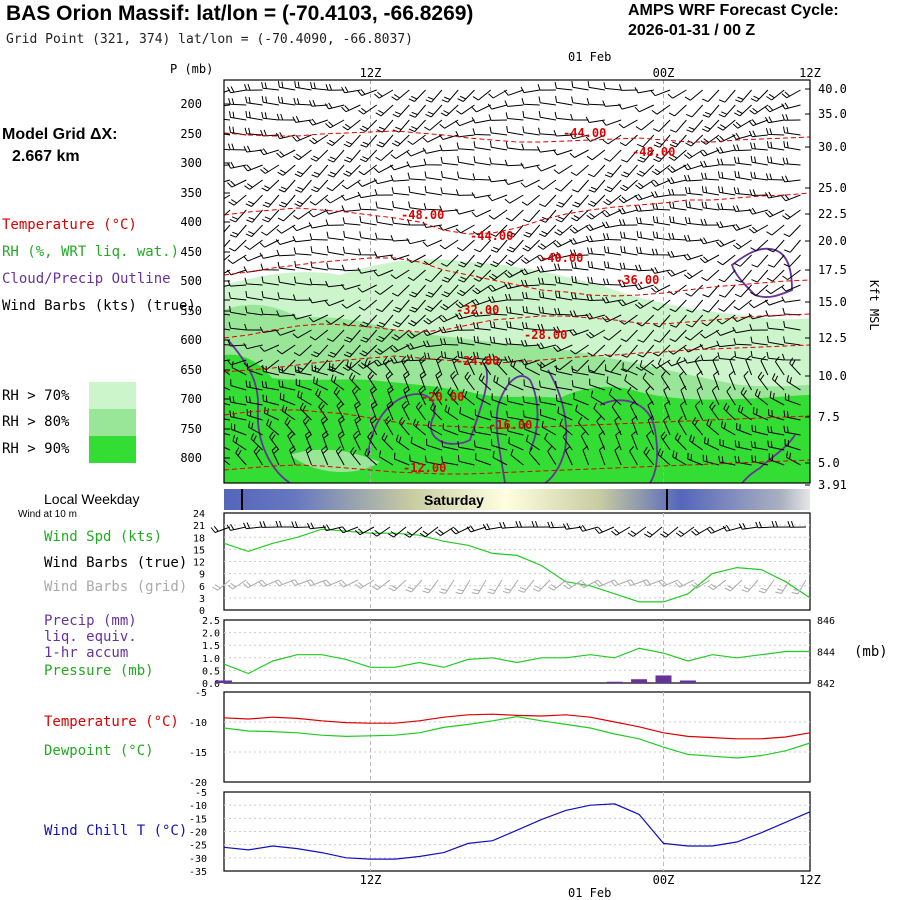 The image size is (900, 900). Describe the element at coordinates (201, 693) in the screenshot. I see `temperature-tick: -5` at that location.